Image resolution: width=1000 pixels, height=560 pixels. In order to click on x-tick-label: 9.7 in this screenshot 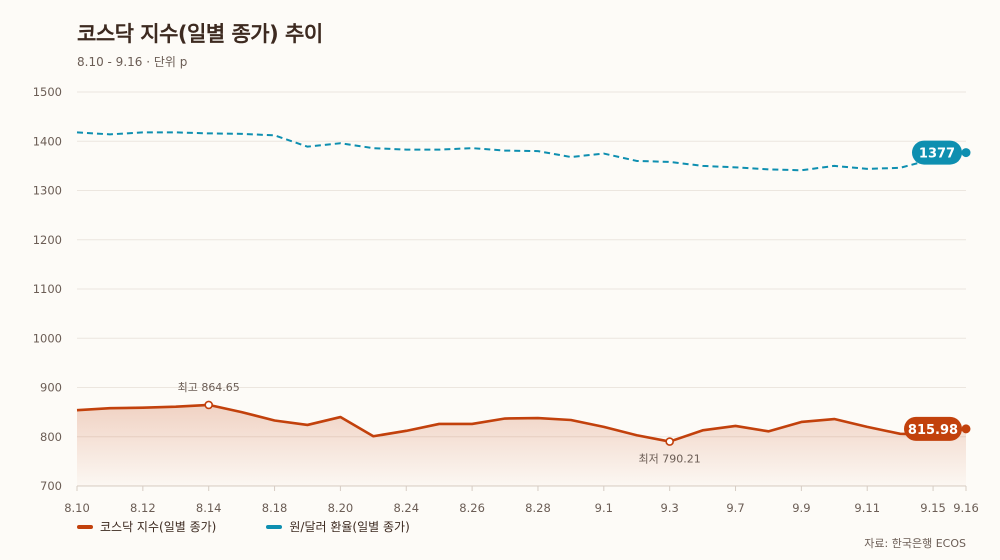, I will do `click(735, 508)`.